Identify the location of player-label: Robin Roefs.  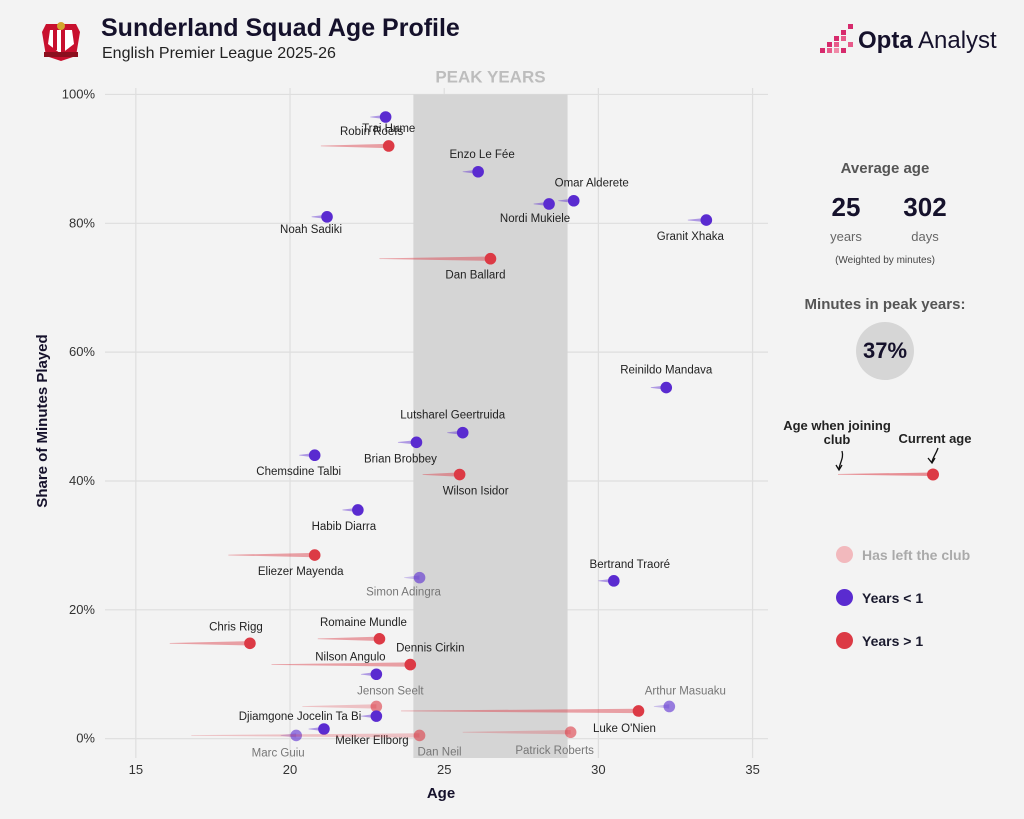
(372, 132).